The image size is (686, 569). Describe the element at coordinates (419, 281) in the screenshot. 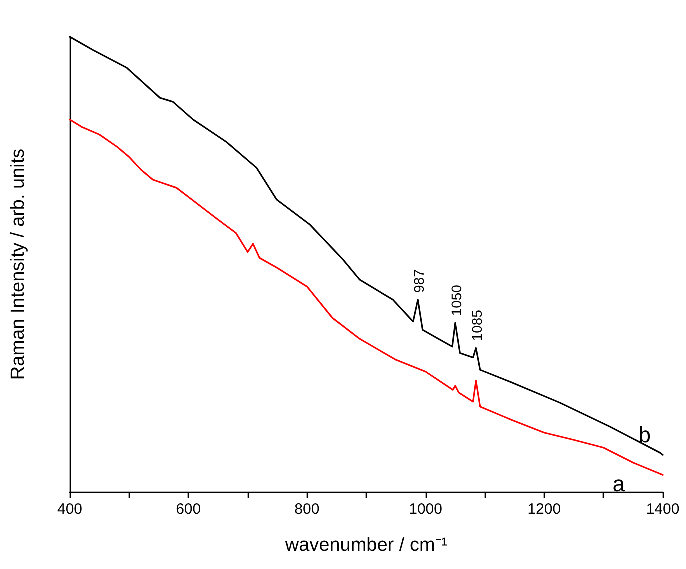

I see `annotation: 987` at that location.